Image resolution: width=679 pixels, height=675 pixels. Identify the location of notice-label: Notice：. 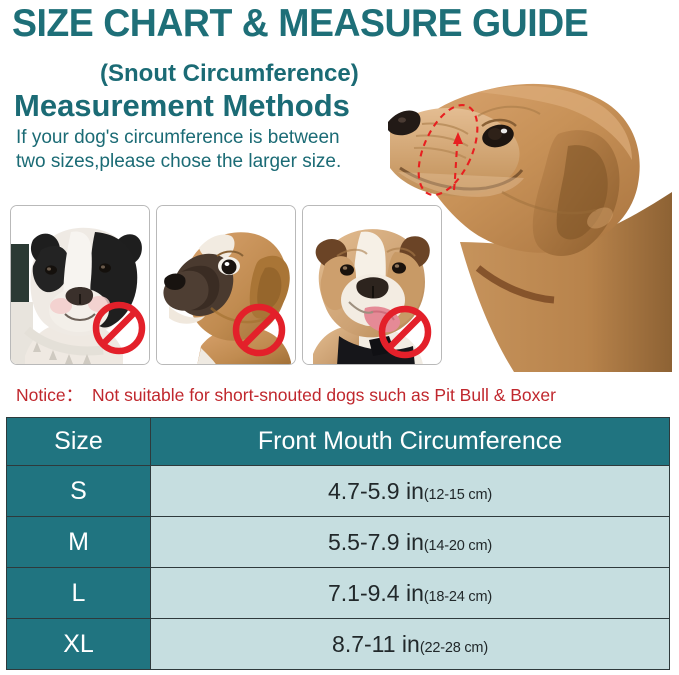
(50, 395).